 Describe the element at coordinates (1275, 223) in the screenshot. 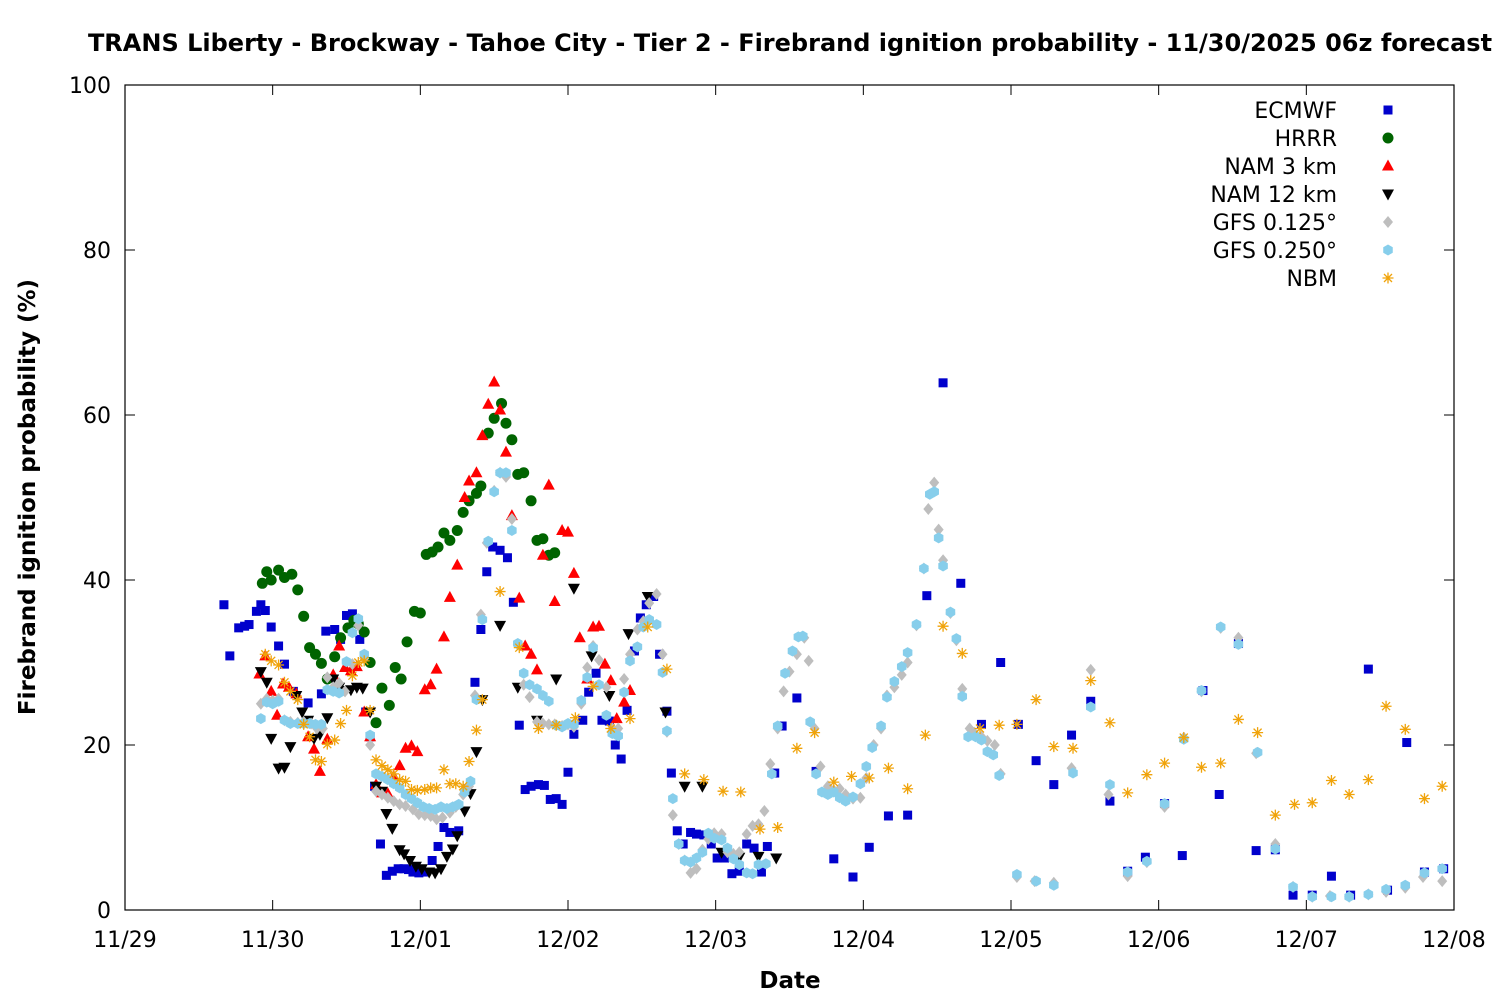

I see `legend-label: GFS 0.125°` at that location.